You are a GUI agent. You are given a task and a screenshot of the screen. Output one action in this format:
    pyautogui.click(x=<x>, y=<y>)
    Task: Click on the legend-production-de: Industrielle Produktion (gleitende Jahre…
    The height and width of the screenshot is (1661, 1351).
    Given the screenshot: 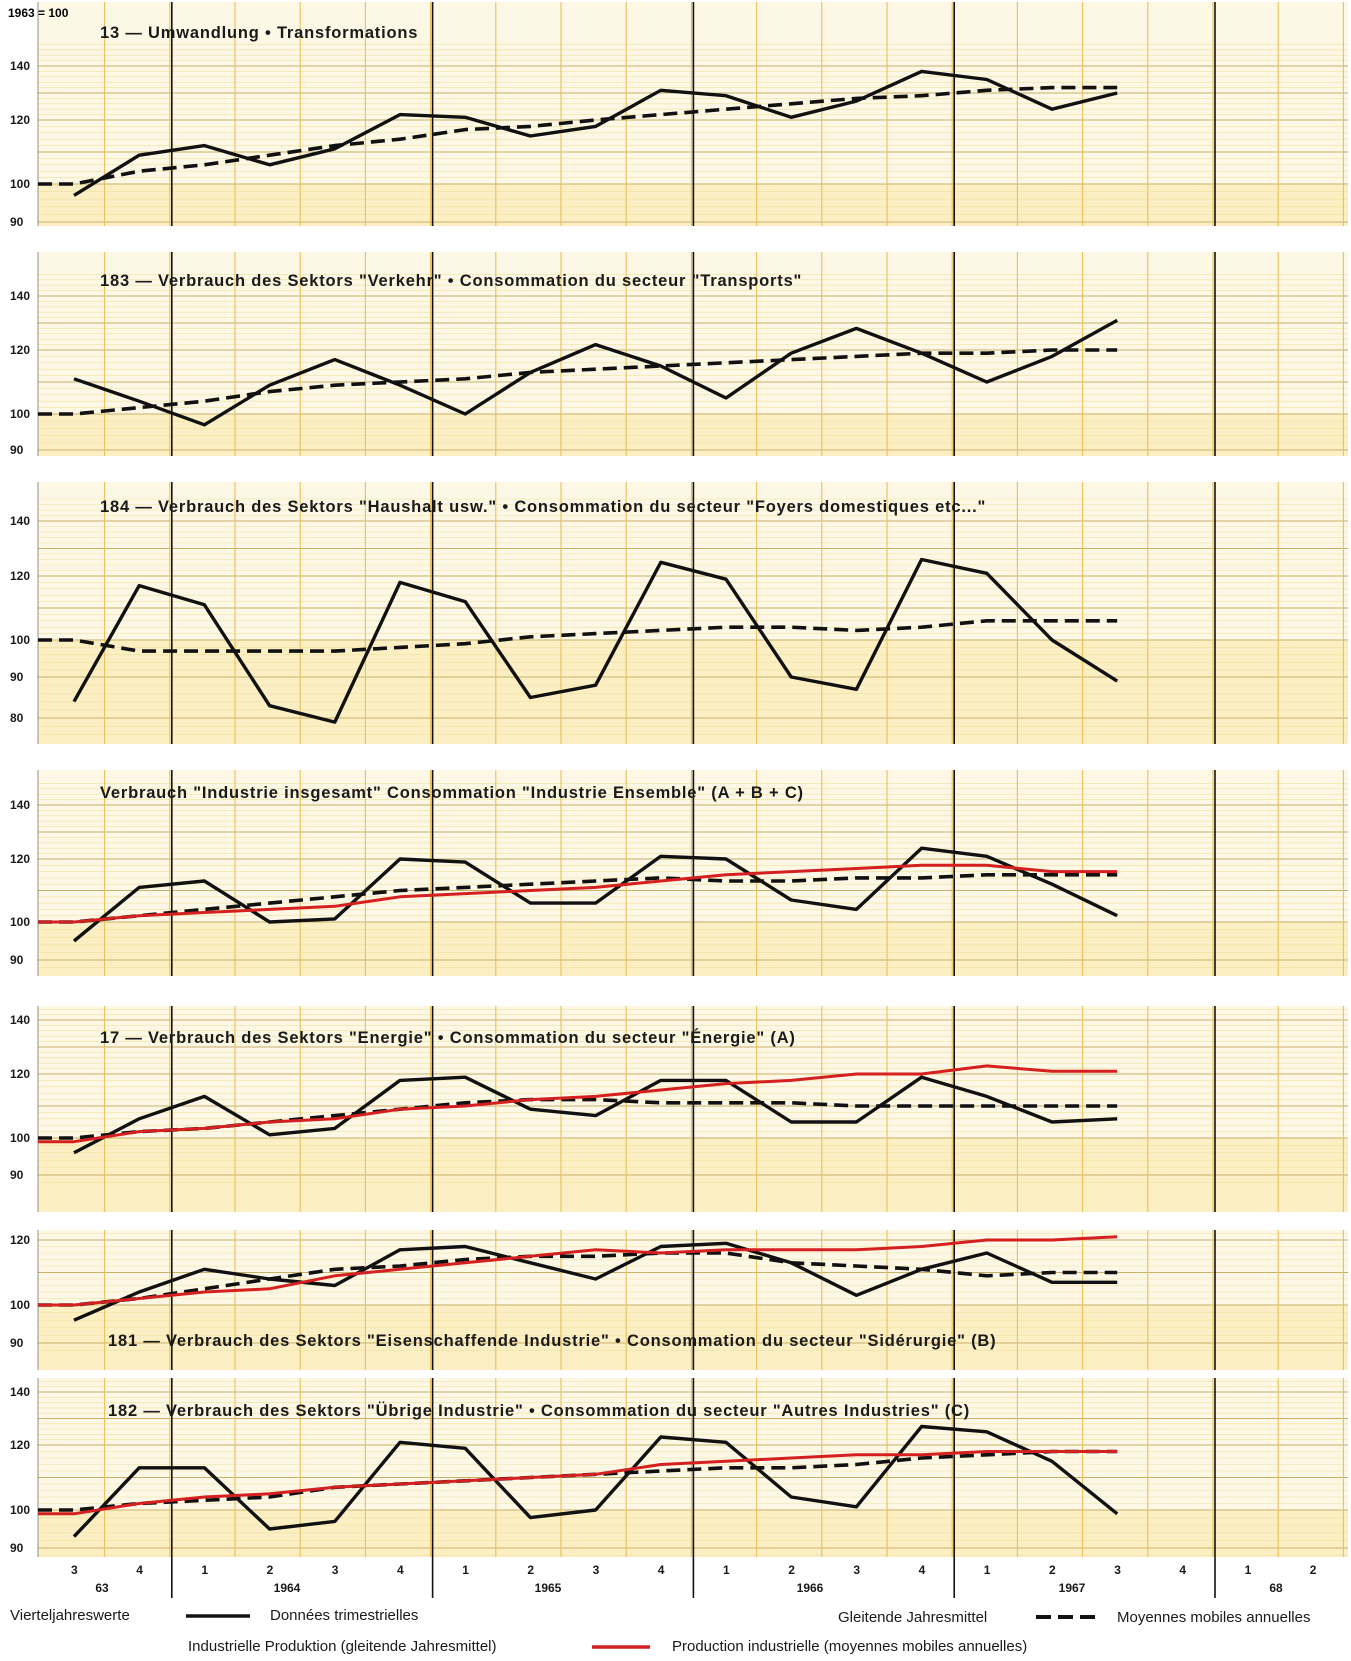 What is the action you would take?
    pyautogui.click(x=342, y=1646)
    